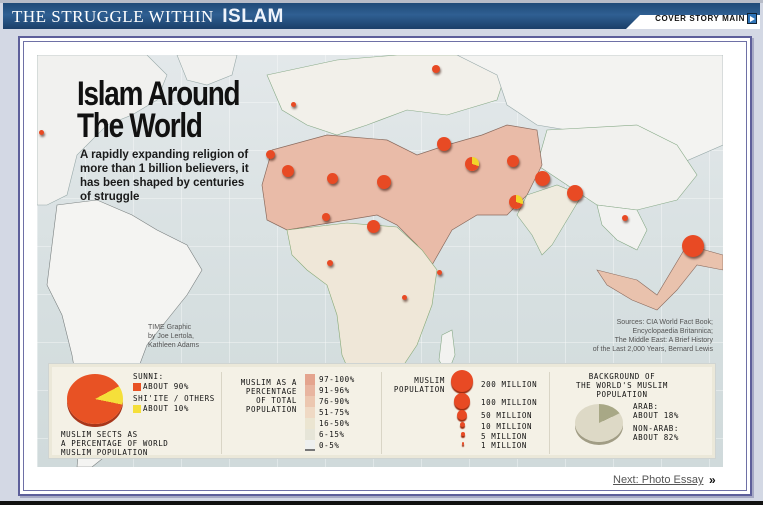 This screenshot has width=763, height=505. What do you see at coordinates (429, 380) in the screenshot?
I see `title-line: MUSLIM` at bounding box center [429, 380].